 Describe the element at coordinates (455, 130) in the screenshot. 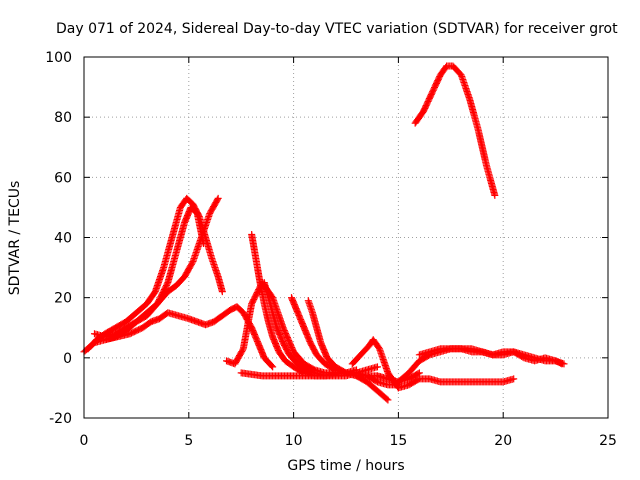

I see `series-sat-o` at that location.